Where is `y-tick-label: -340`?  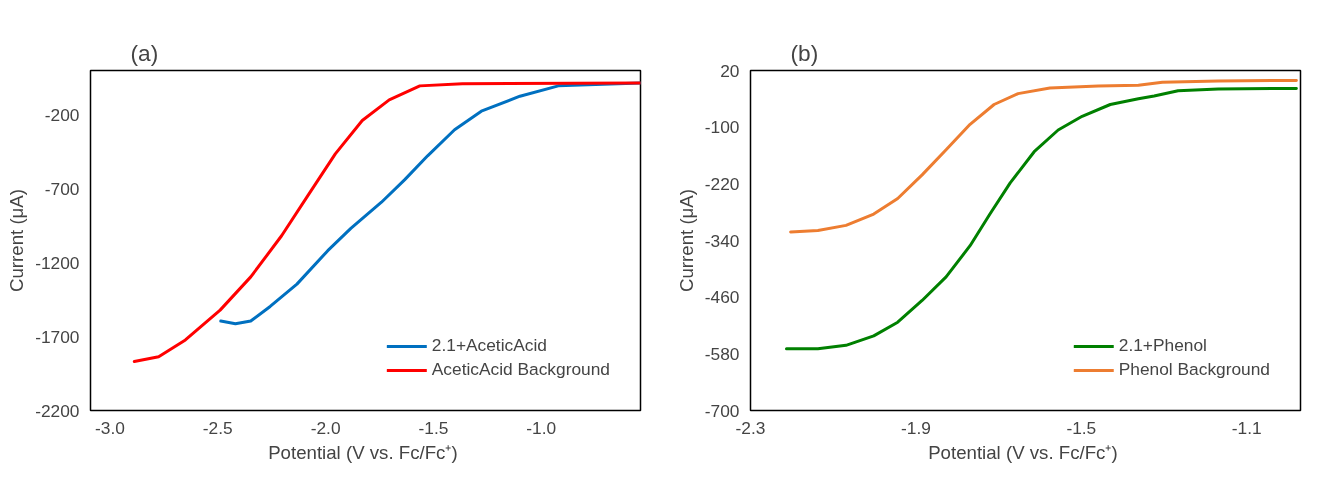
y-tick-label: -340 is located at coordinates (722, 240).